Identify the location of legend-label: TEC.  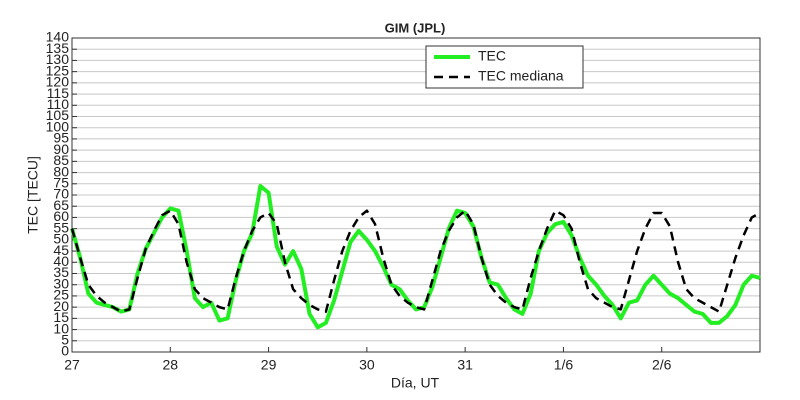
(492, 56).